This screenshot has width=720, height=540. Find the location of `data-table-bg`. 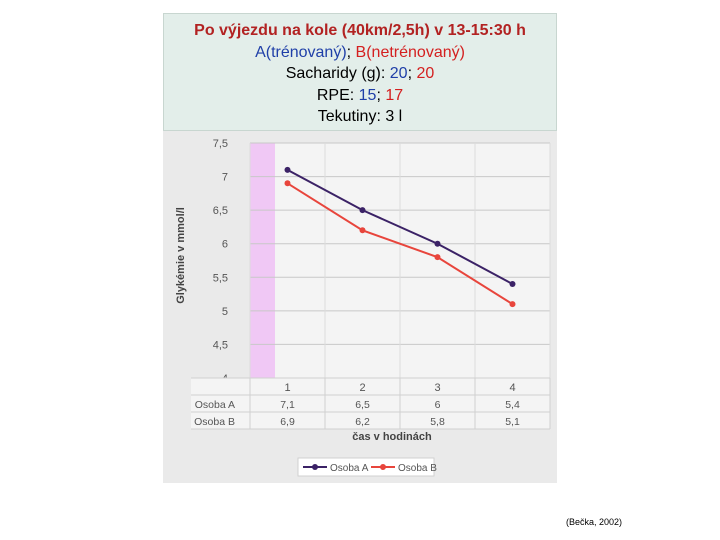

data-table-bg is located at coordinates (370, 403).